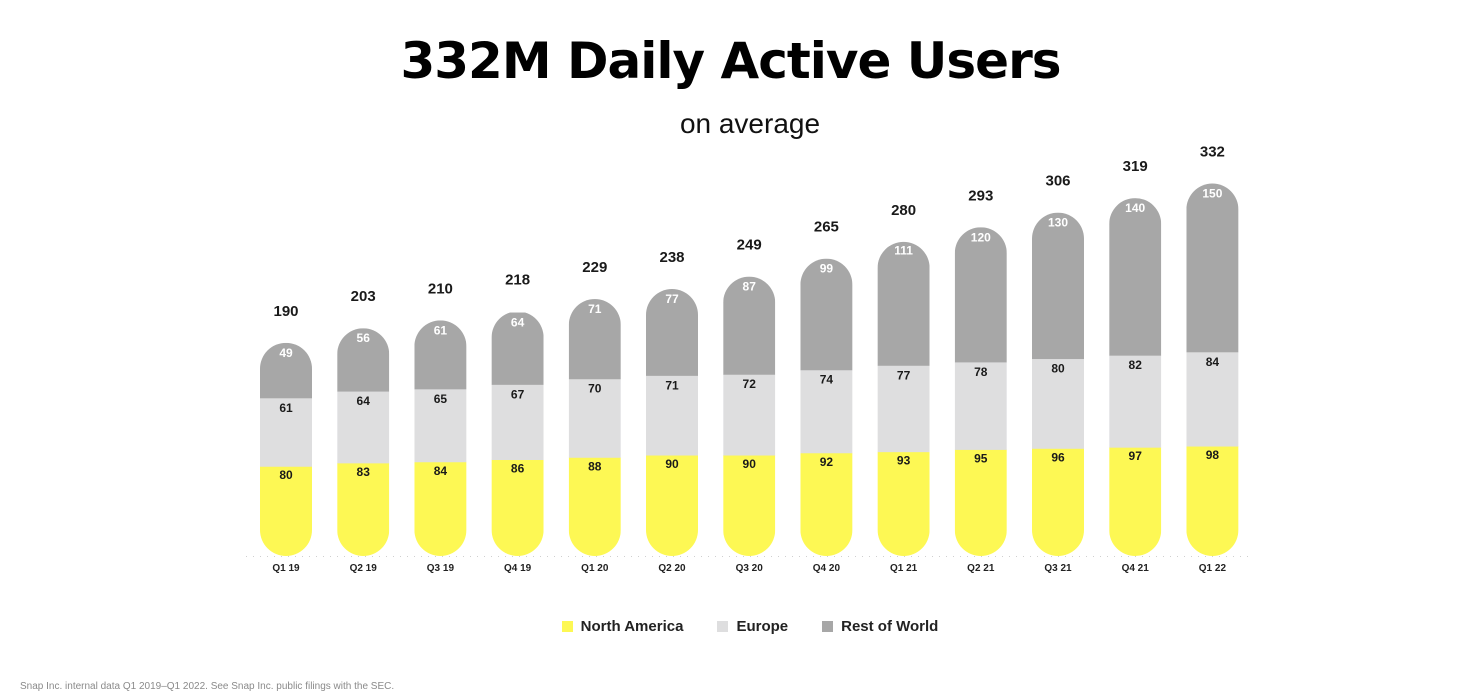  I want to click on segment-value-label: 72, so click(750, 384).